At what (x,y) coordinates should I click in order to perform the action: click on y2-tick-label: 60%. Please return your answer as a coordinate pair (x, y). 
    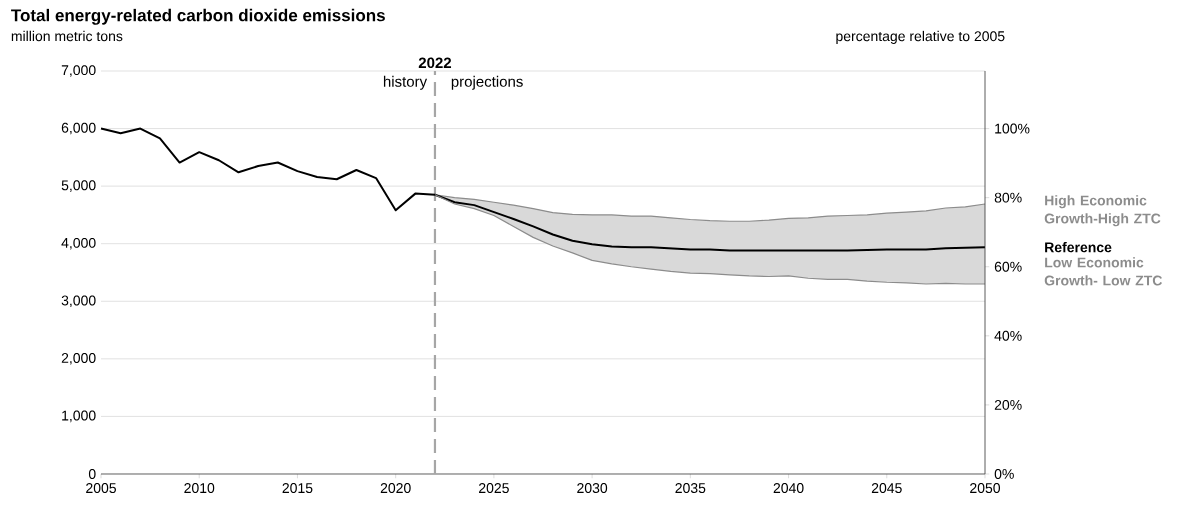
    Looking at the image, I should click on (1008, 266).